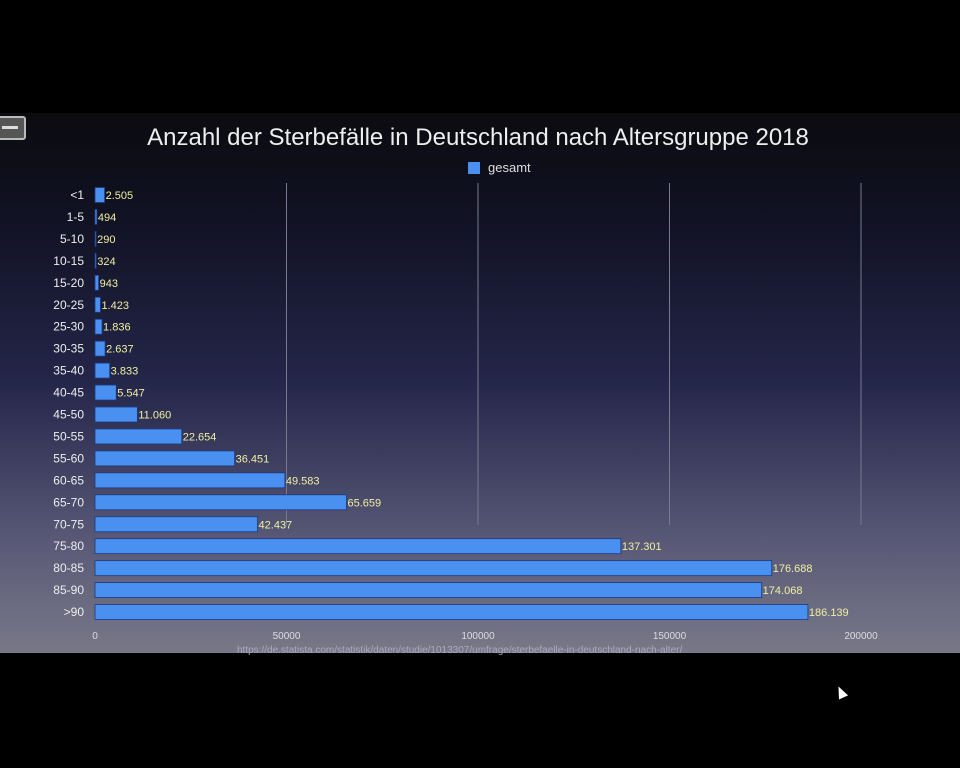  What do you see at coordinates (106, 240) in the screenshot?
I see `data-label: 290` at bounding box center [106, 240].